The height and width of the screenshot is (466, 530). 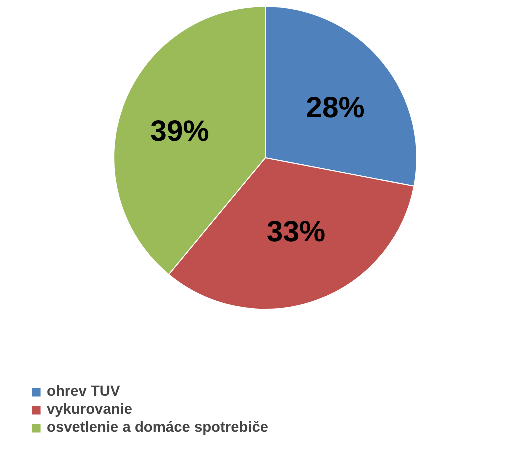 I want to click on data-label: 33%, so click(x=296, y=232).